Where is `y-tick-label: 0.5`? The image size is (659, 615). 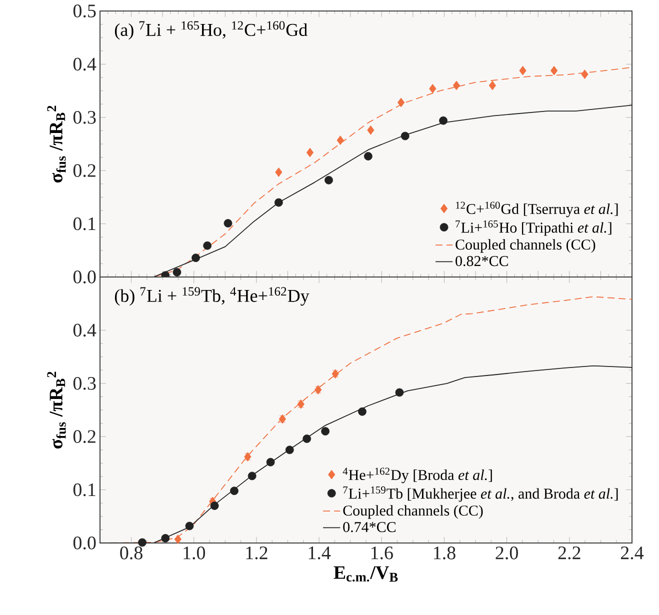
y-tick-label: 0.5 is located at coordinates (84, 11).